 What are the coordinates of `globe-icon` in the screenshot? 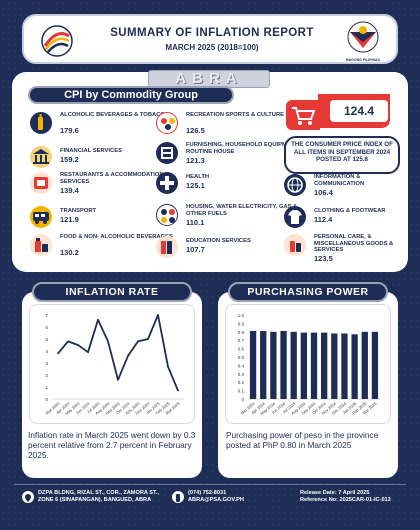 It's located at (295, 185).